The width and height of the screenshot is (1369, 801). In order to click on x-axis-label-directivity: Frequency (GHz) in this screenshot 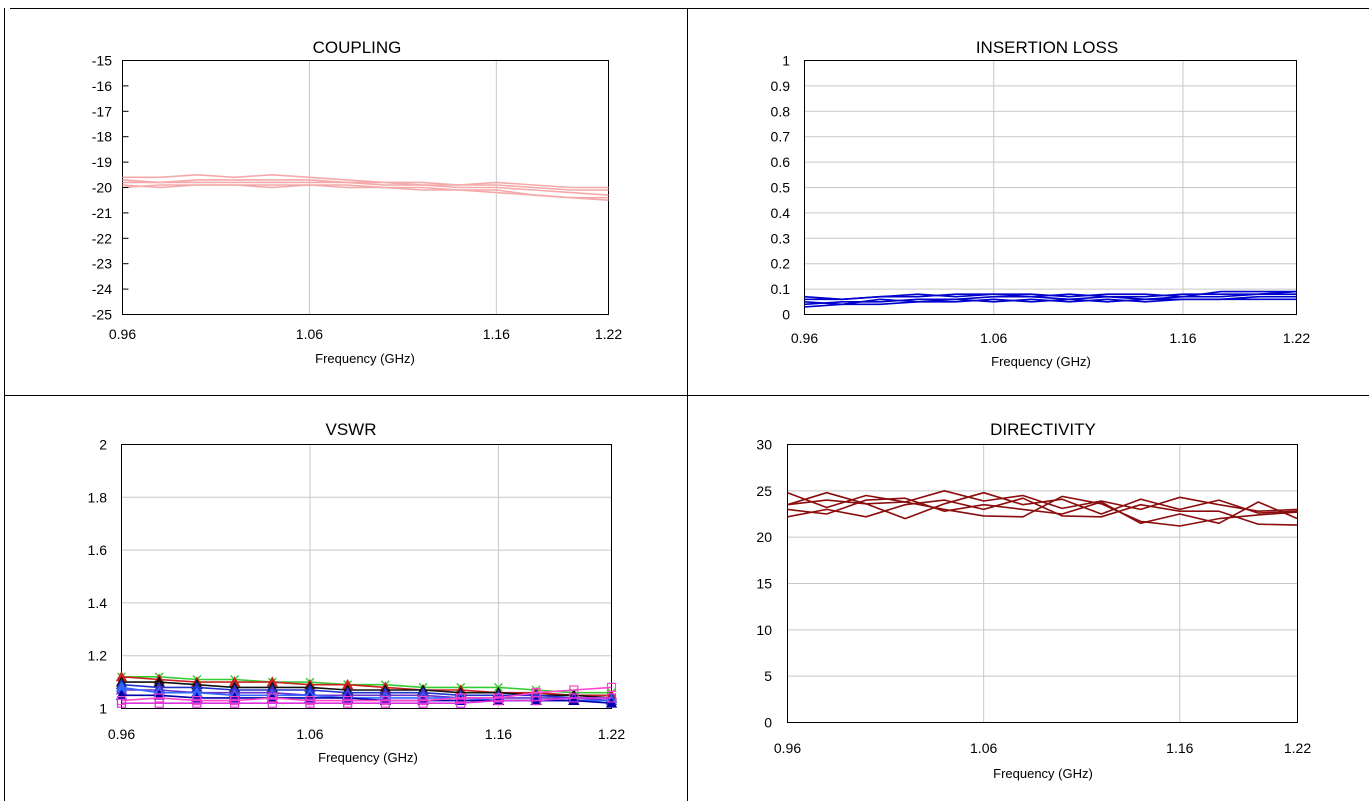, I will do `click(1043, 773)`.